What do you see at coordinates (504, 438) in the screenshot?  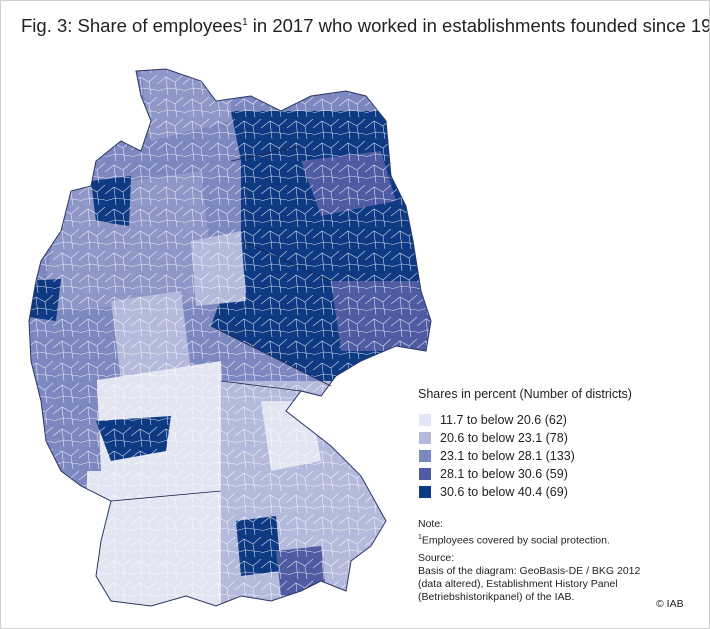 I see `legend-label: 20.6 to below 23.1 (78)` at bounding box center [504, 438].